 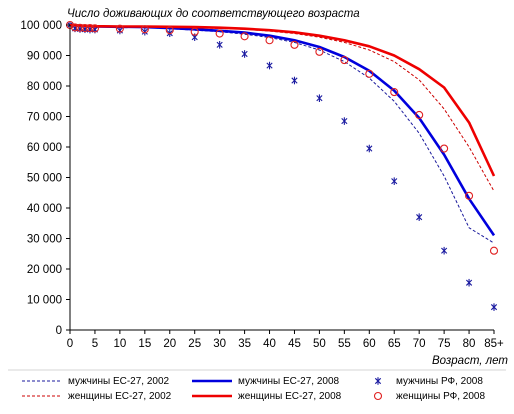 What do you see at coordinates (44, 209) in the screenshot?
I see `y-tick-label: 40 000` at bounding box center [44, 209].